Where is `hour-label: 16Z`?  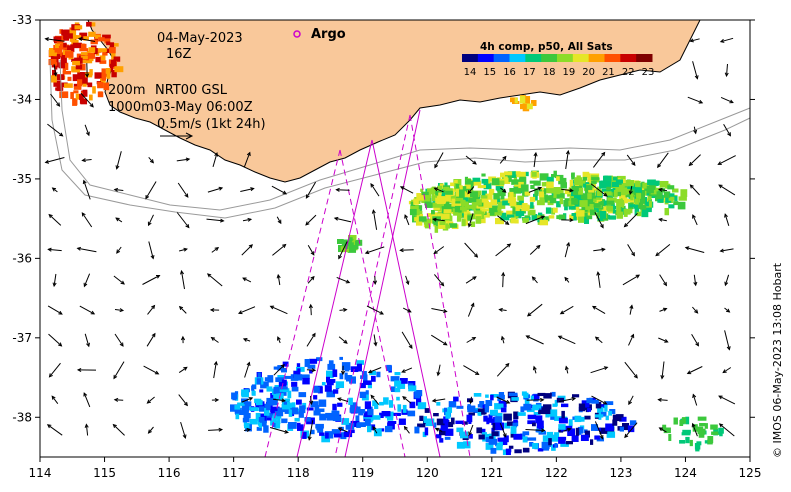 hour-label: 16Z is located at coordinates (179, 54).